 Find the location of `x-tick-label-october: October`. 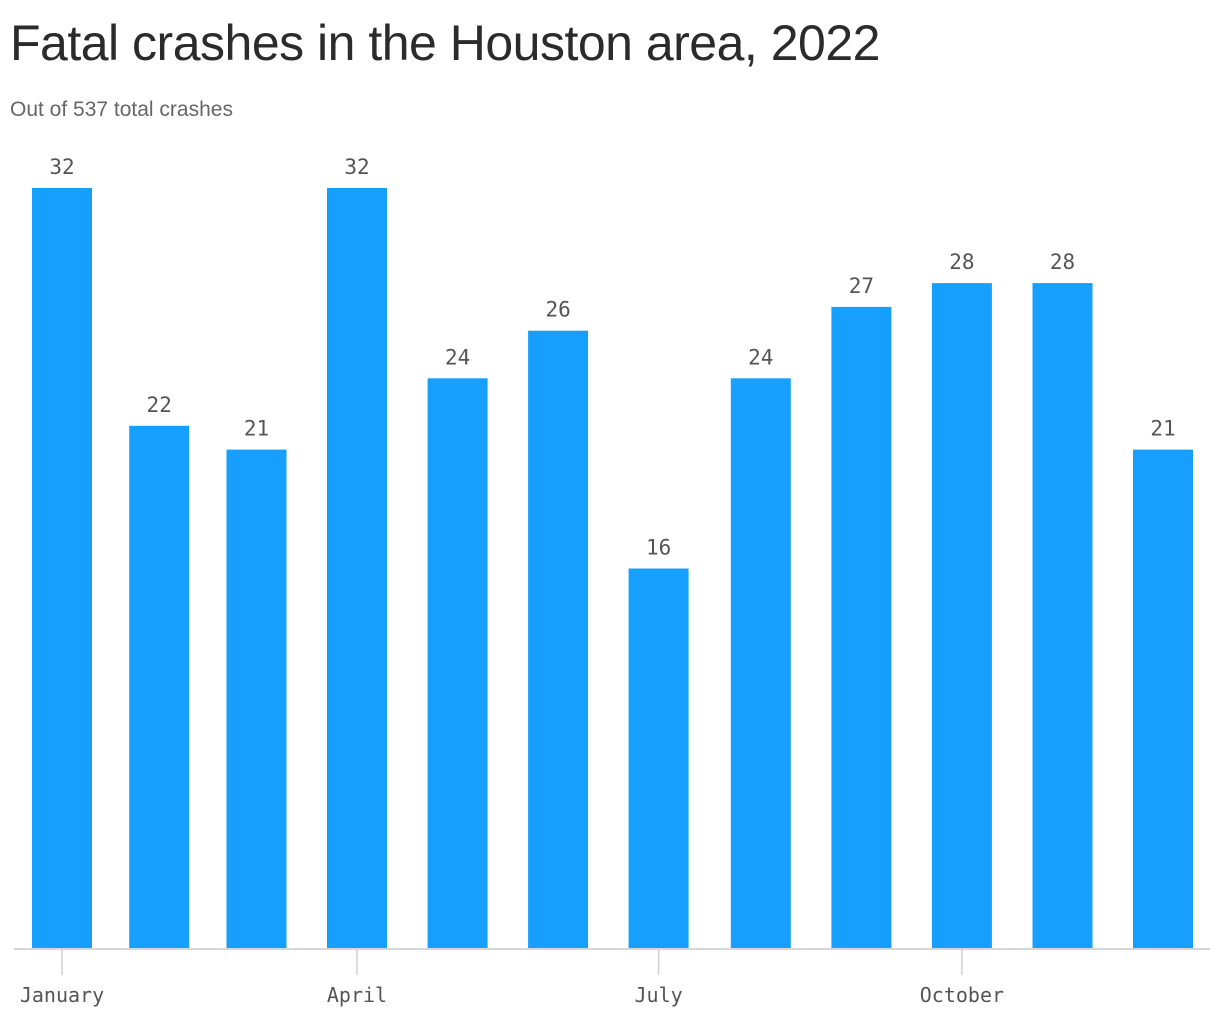

x-tick-label-october: October is located at coordinates (962, 995).